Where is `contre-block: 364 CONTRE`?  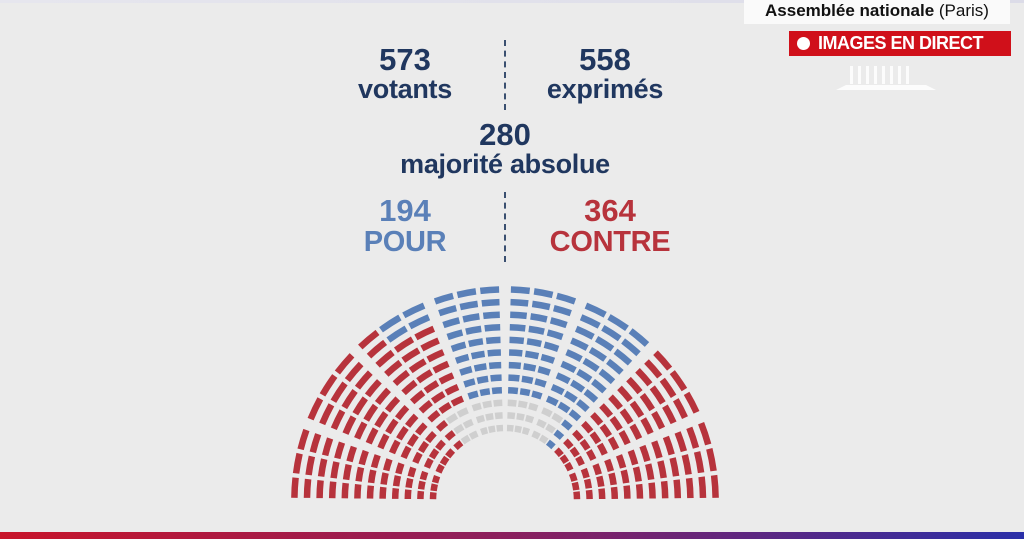 contre-block: 364 CONTRE is located at coordinates (610, 226).